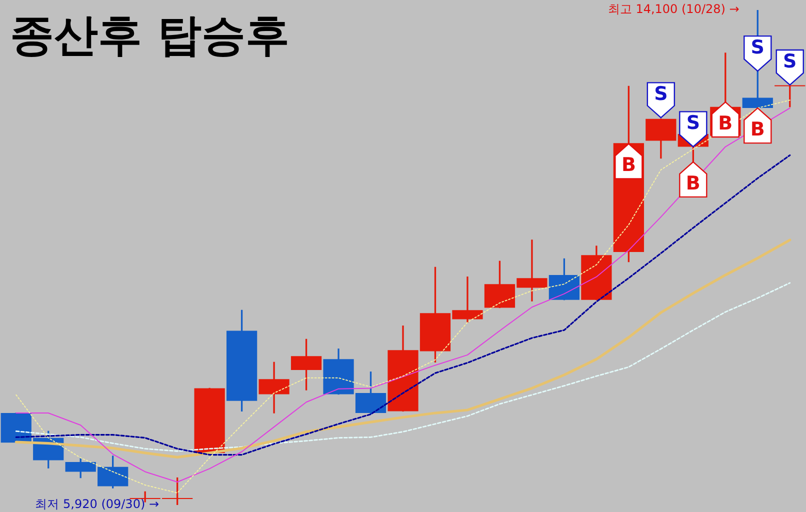 This screenshot has width=806, height=512. I want to click on text: 최저 5,920 (09/30) →, so click(97, 504).